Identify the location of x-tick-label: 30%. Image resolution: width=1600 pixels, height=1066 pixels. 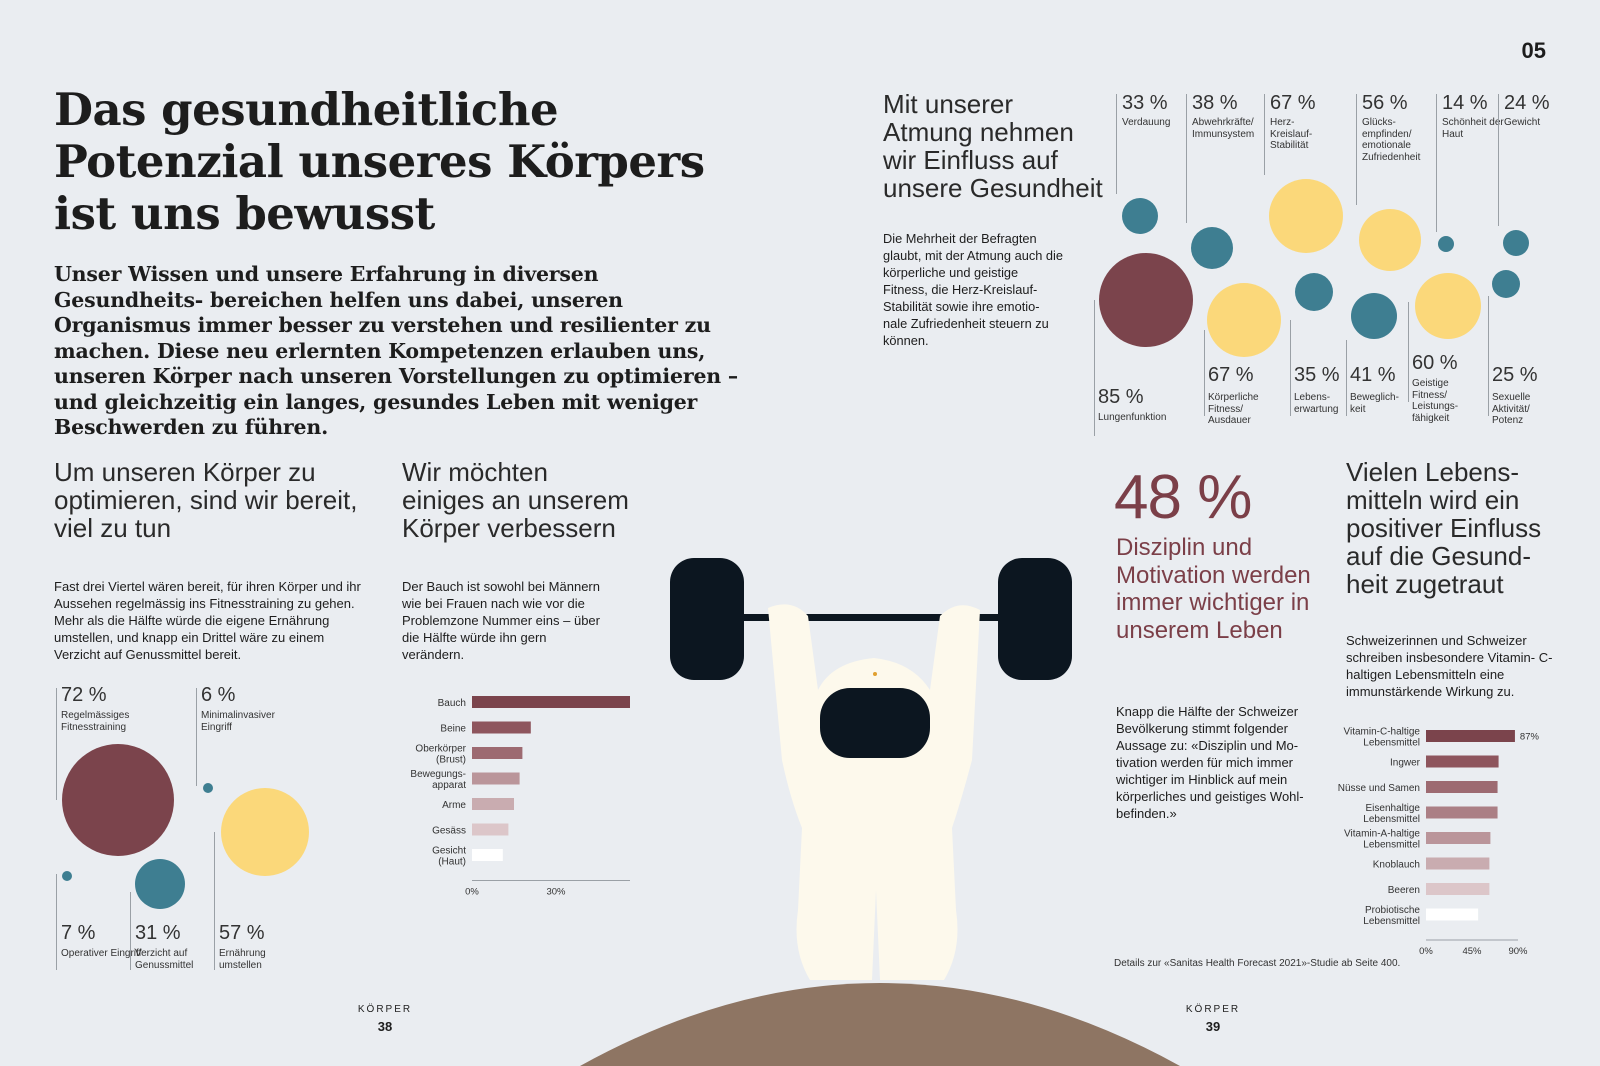
(556, 892).